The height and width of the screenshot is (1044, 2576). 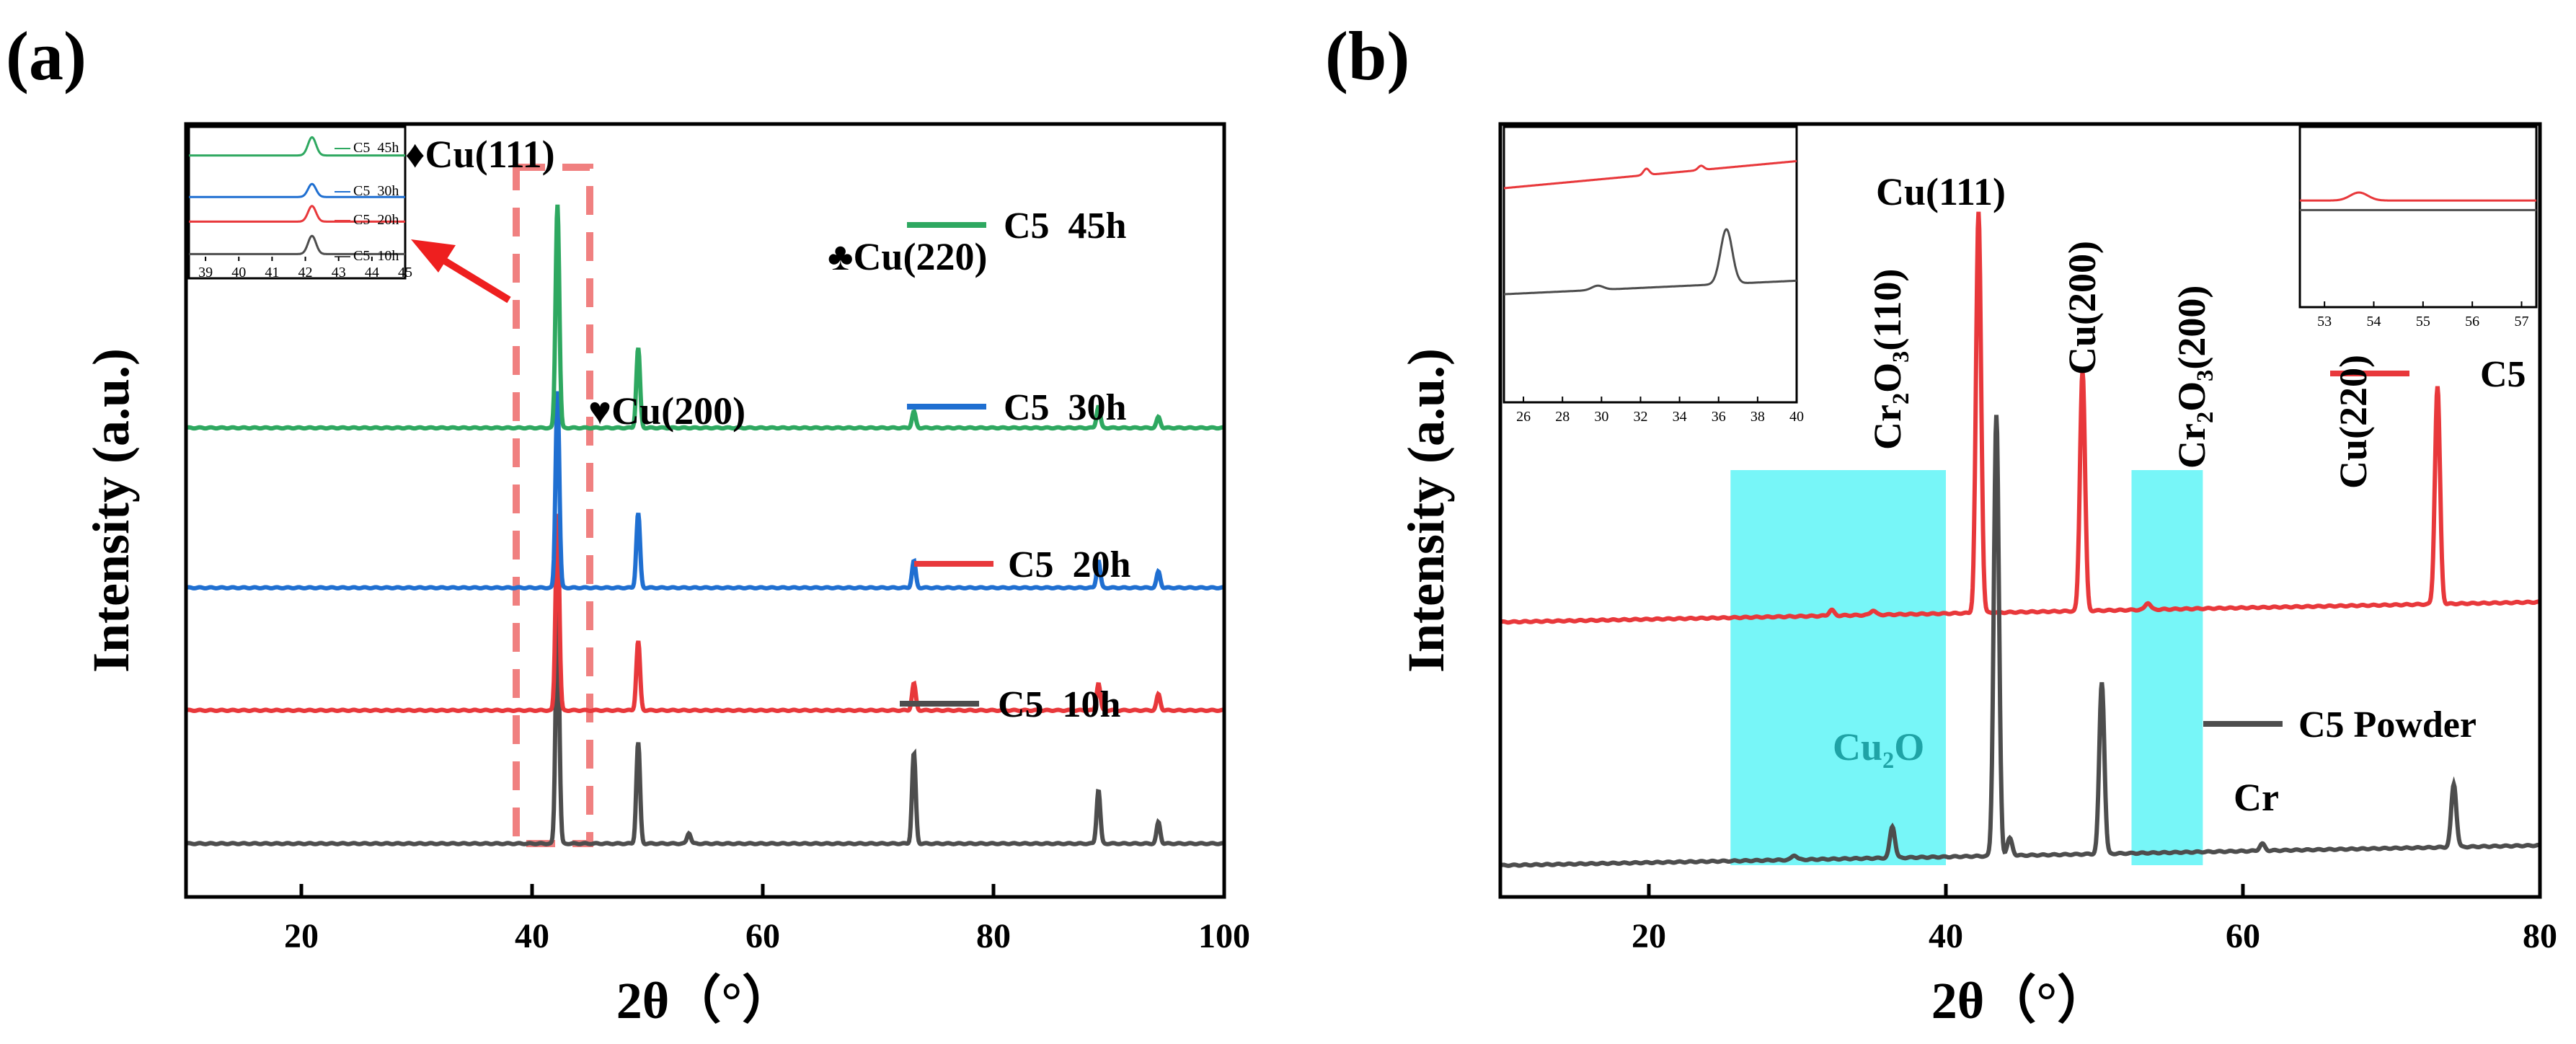 What do you see at coordinates (993, 936) in the screenshot?
I see `a-tick-label-80: 80` at bounding box center [993, 936].